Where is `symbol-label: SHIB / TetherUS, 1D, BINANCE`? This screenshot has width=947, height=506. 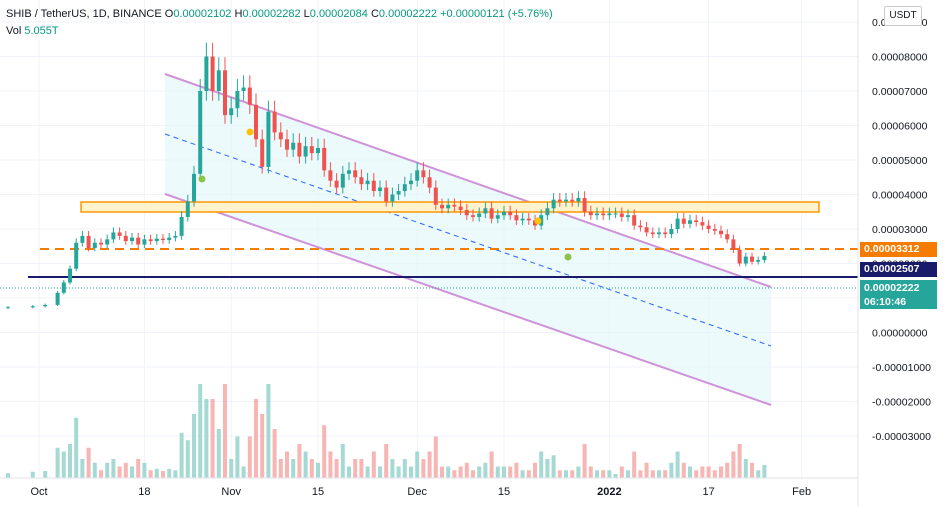 symbol-label: SHIB / TetherUS, 1D, BINANCE is located at coordinates (84, 14).